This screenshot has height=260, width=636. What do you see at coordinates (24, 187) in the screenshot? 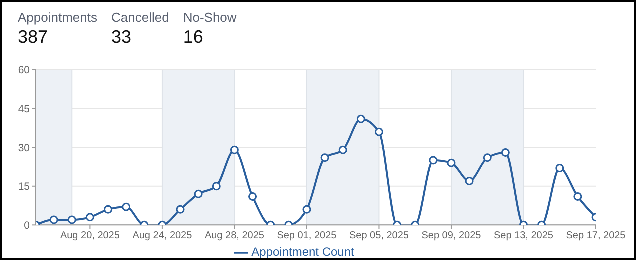
I see `y-tick-label: 15` at bounding box center [24, 187].